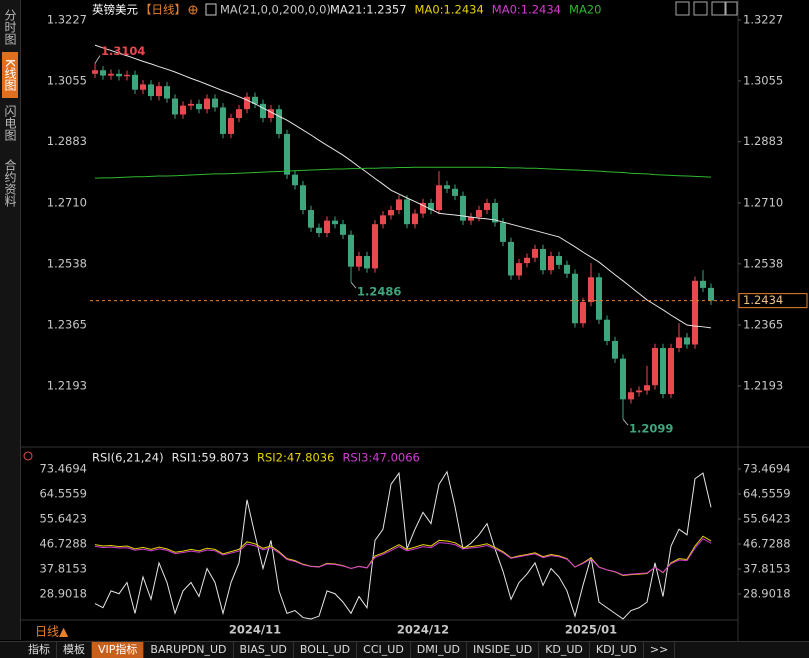 The image size is (809, 658). What do you see at coordinates (763, 300) in the screenshot?
I see `price-tag-label: 1.2434` at bounding box center [763, 300].